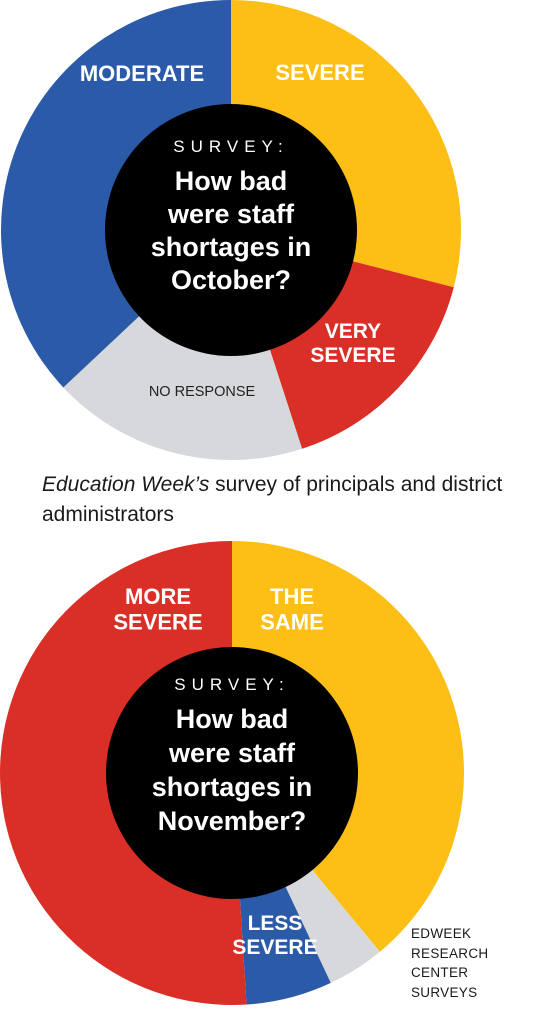  What do you see at coordinates (126, 484) in the screenshot?
I see `caption-publication: Education Week’s` at bounding box center [126, 484].